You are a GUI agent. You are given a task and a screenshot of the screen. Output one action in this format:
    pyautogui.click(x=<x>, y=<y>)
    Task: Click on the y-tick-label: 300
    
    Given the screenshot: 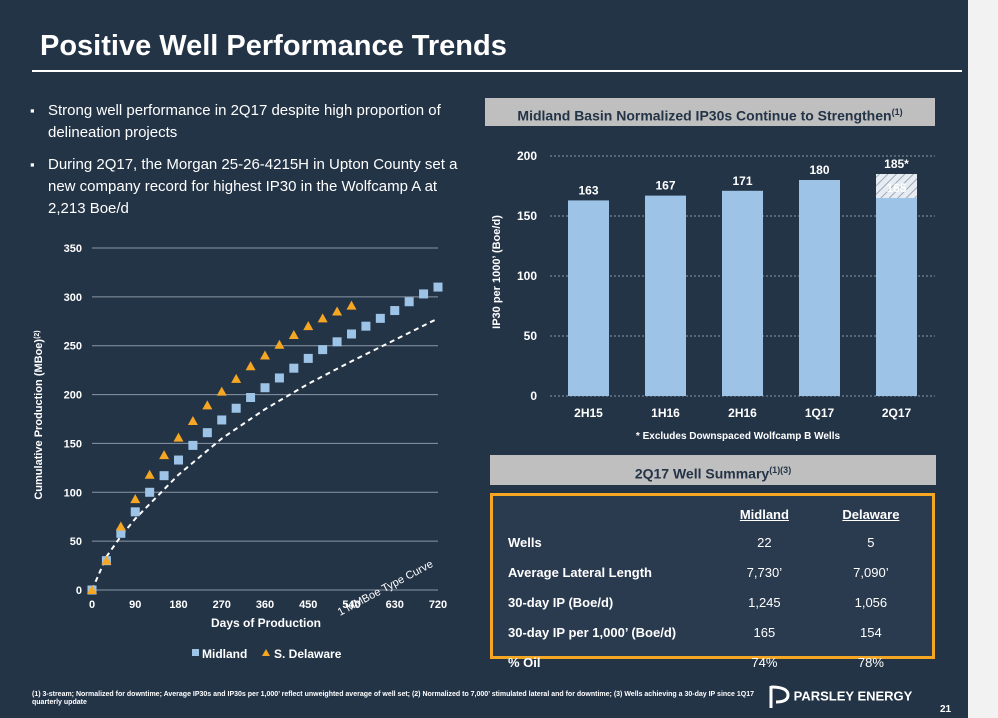 What is the action you would take?
    pyautogui.click(x=73, y=298)
    